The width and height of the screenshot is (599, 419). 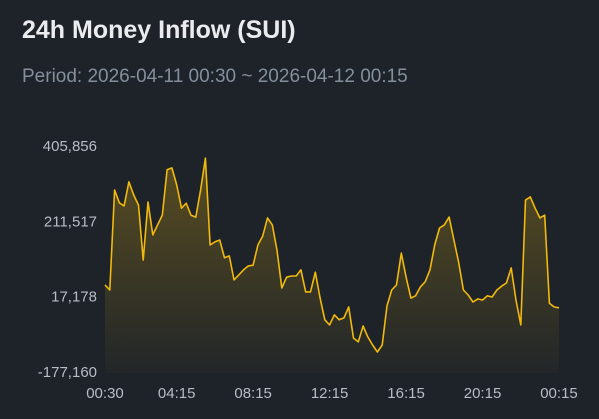 What do you see at coordinates (330, 393) in the screenshot?
I see `x-tick-label: 12:15` at bounding box center [330, 393].